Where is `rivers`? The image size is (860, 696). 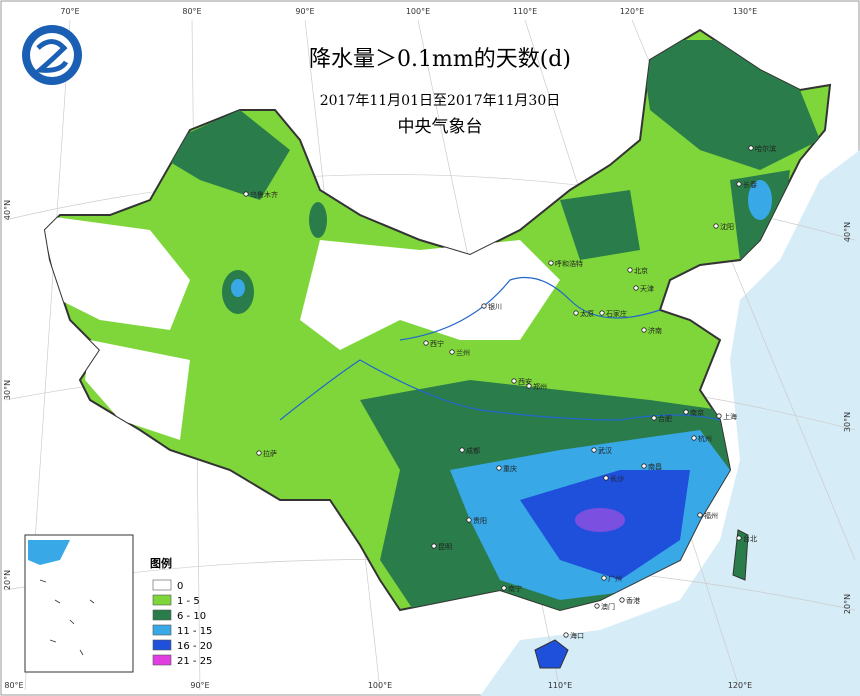 rivers is located at coordinates (500, 348).